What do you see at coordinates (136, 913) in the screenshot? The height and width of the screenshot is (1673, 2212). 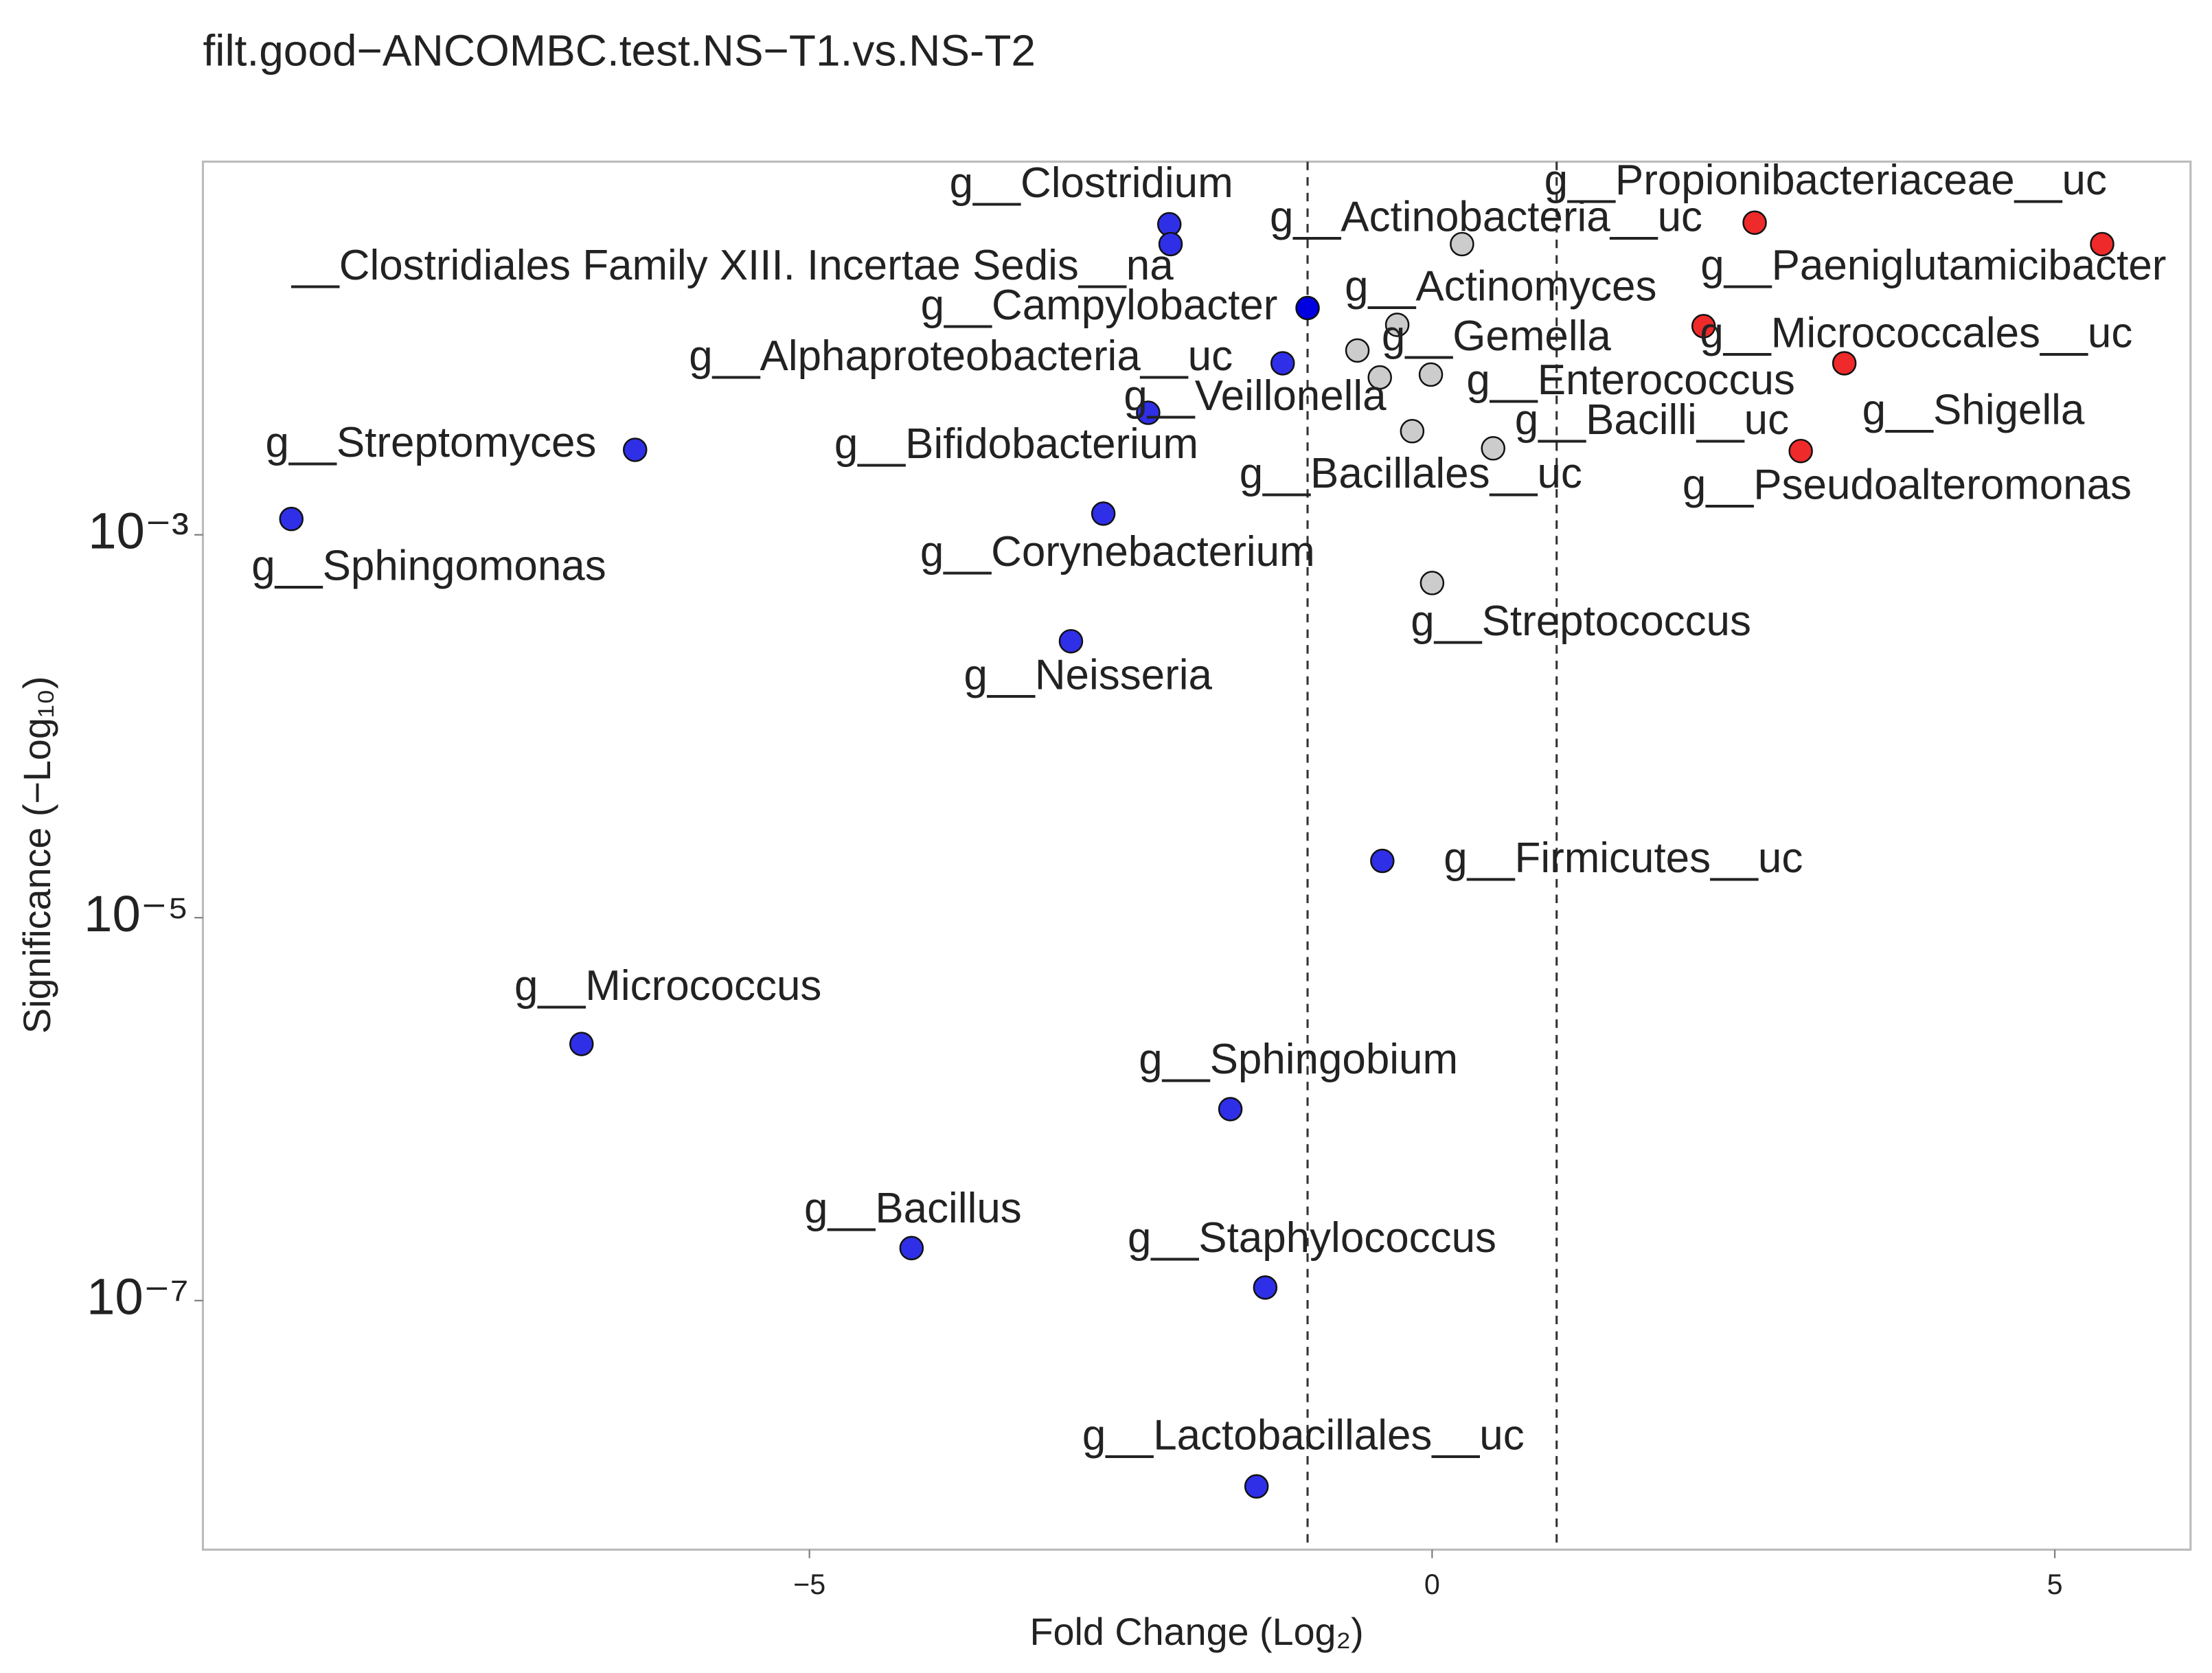 I see `y-tick-label: 10⁻⁵` at bounding box center [136, 913].